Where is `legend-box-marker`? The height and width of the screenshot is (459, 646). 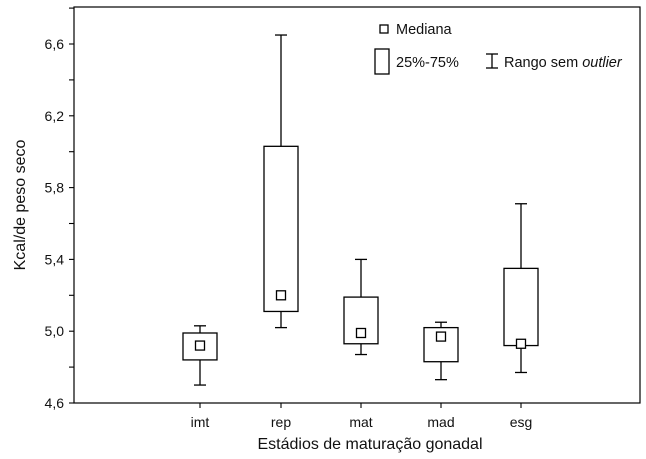
legend-box-marker is located at coordinates (382, 61).